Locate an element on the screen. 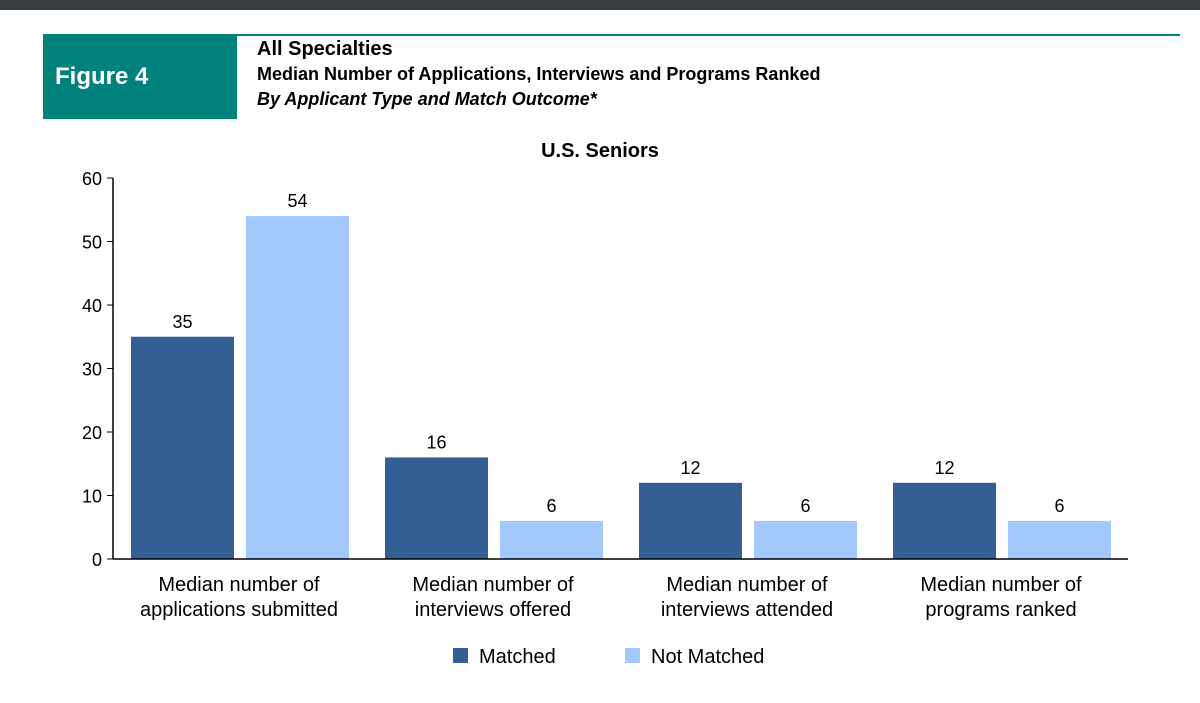 The image size is (1200, 703). figure-label-box: Figure 4 is located at coordinates (140, 76).